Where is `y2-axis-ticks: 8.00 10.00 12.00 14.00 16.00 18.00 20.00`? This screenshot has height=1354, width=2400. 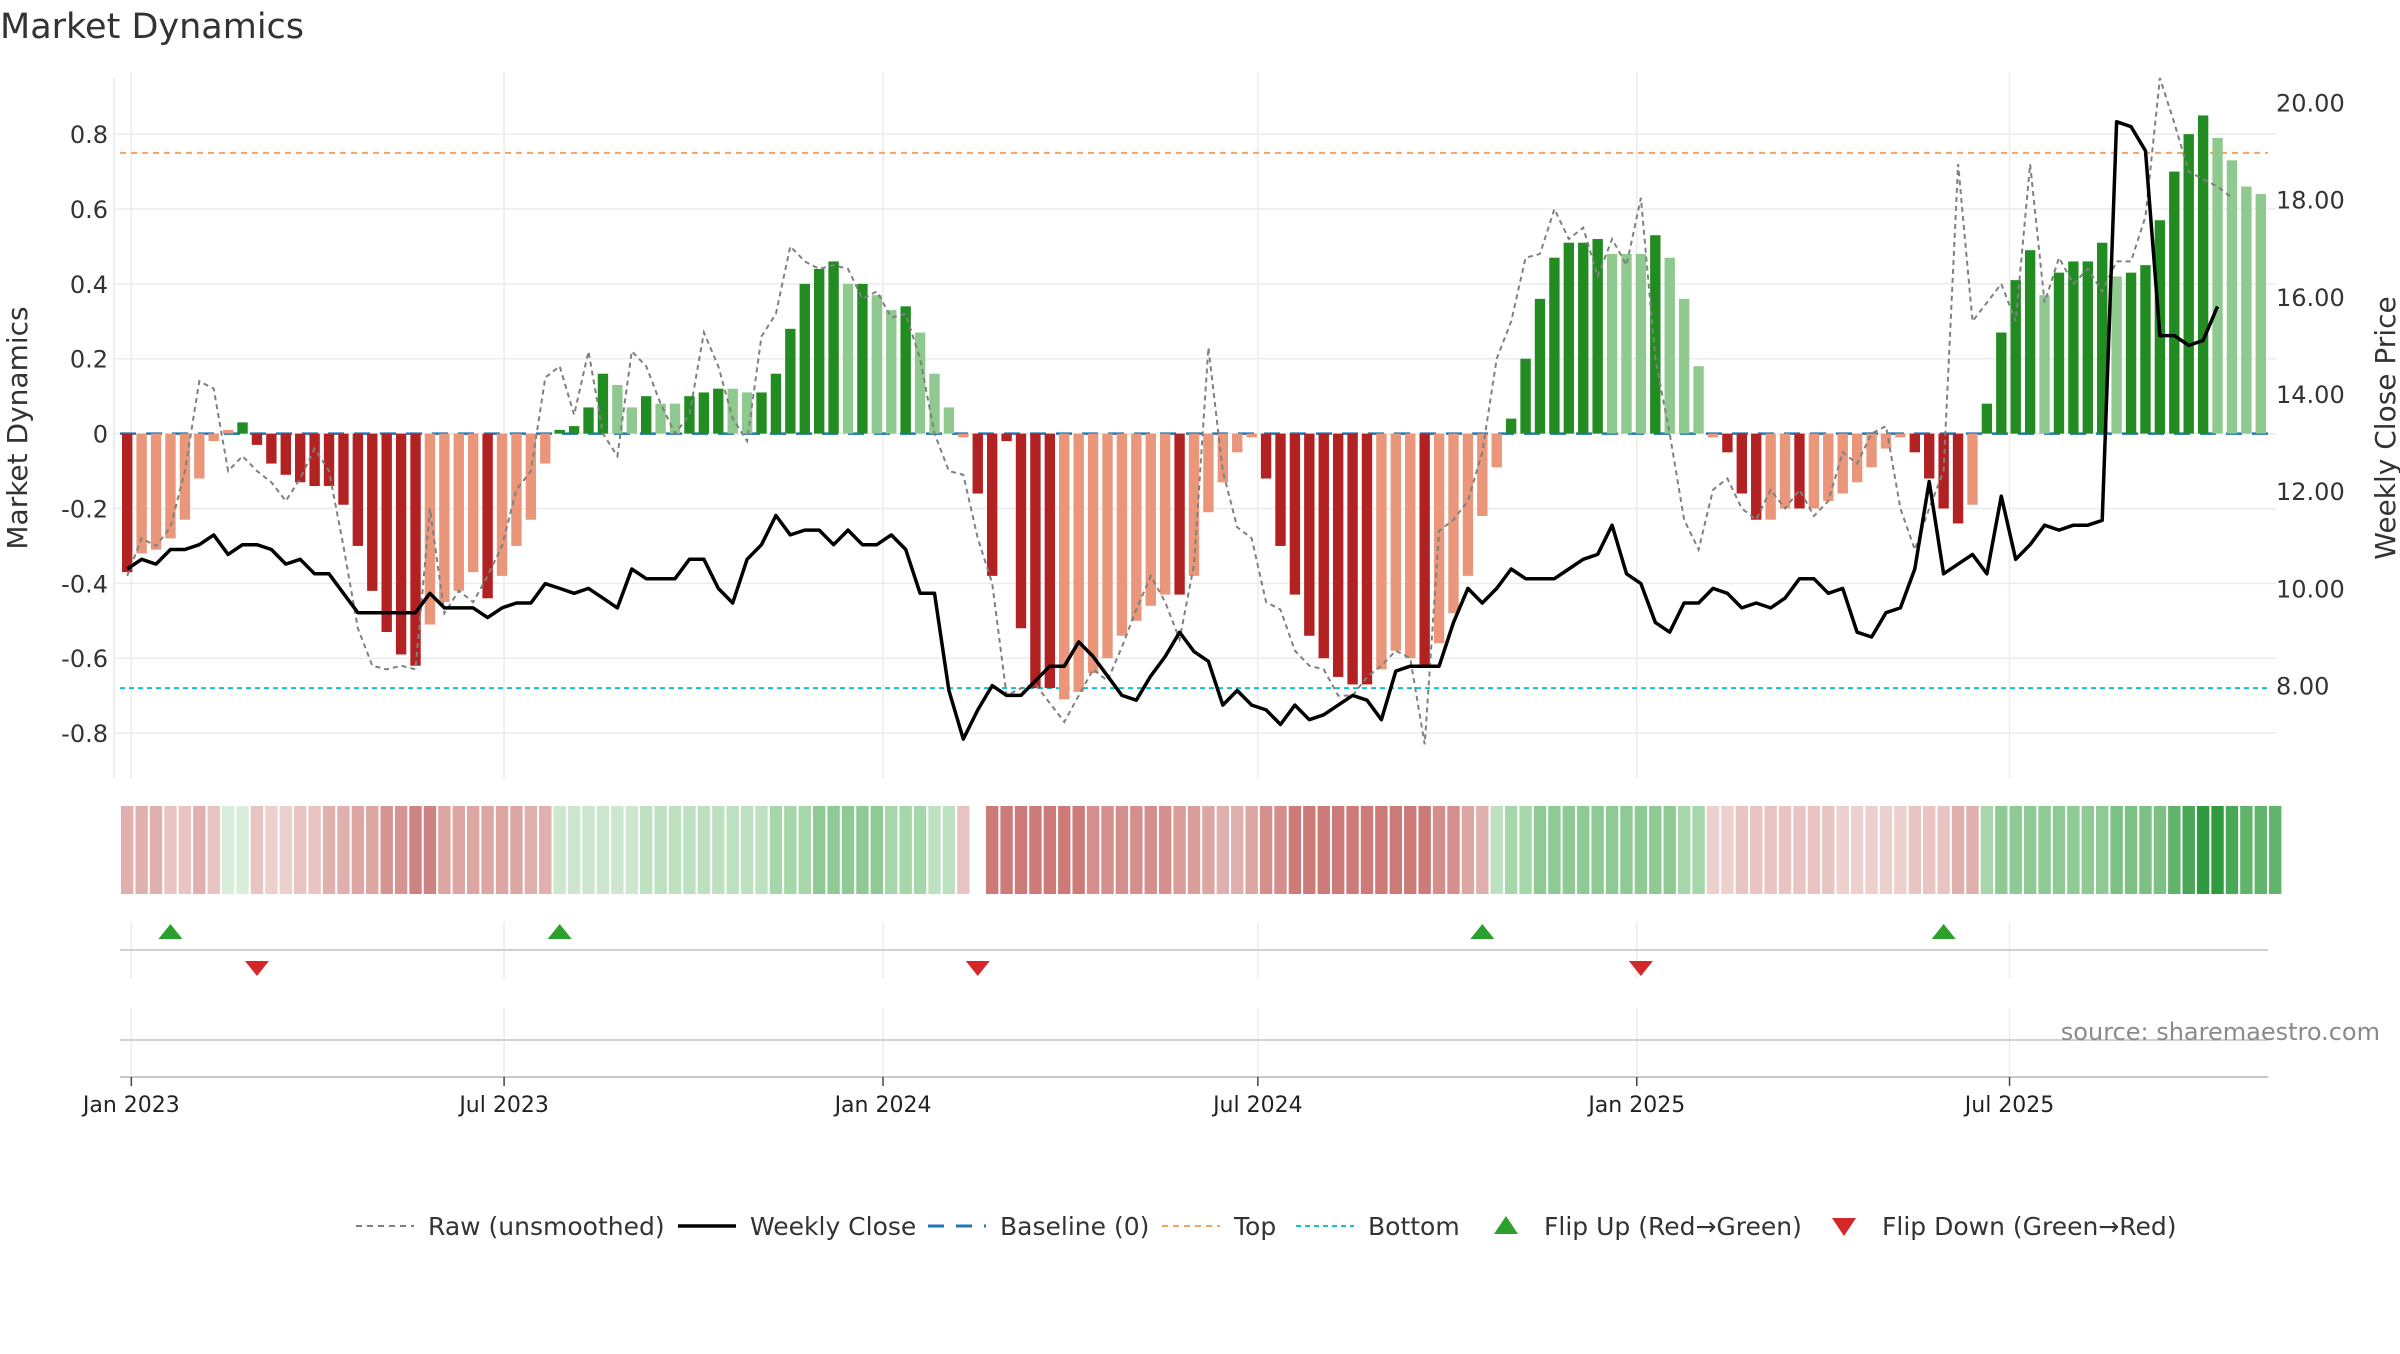
y2-axis-ticks: 8.00 10.00 12.00 14.00 16.00 18.00 20.00 is located at coordinates (2310, 394).